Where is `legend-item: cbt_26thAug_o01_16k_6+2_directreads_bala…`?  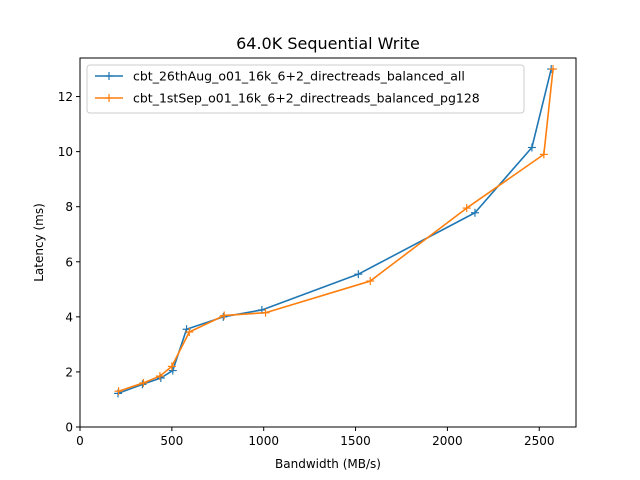 legend-item: cbt_26thAug_o01_16k_6+2_directreads_bala… is located at coordinates (280, 76).